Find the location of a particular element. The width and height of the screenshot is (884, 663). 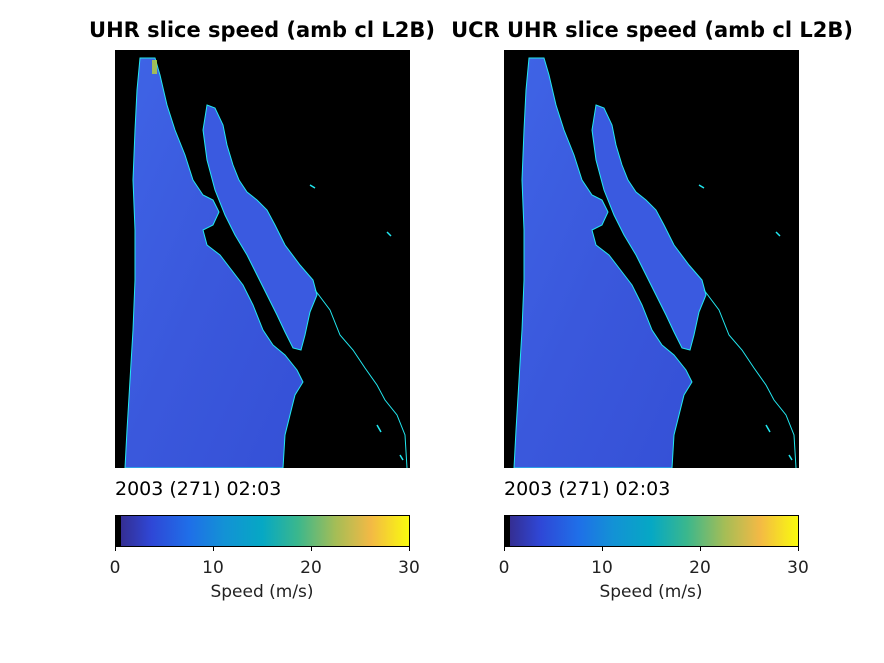

panel-title: UHR slice speed (amb cl L2B) is located at coordinates (262, 30).